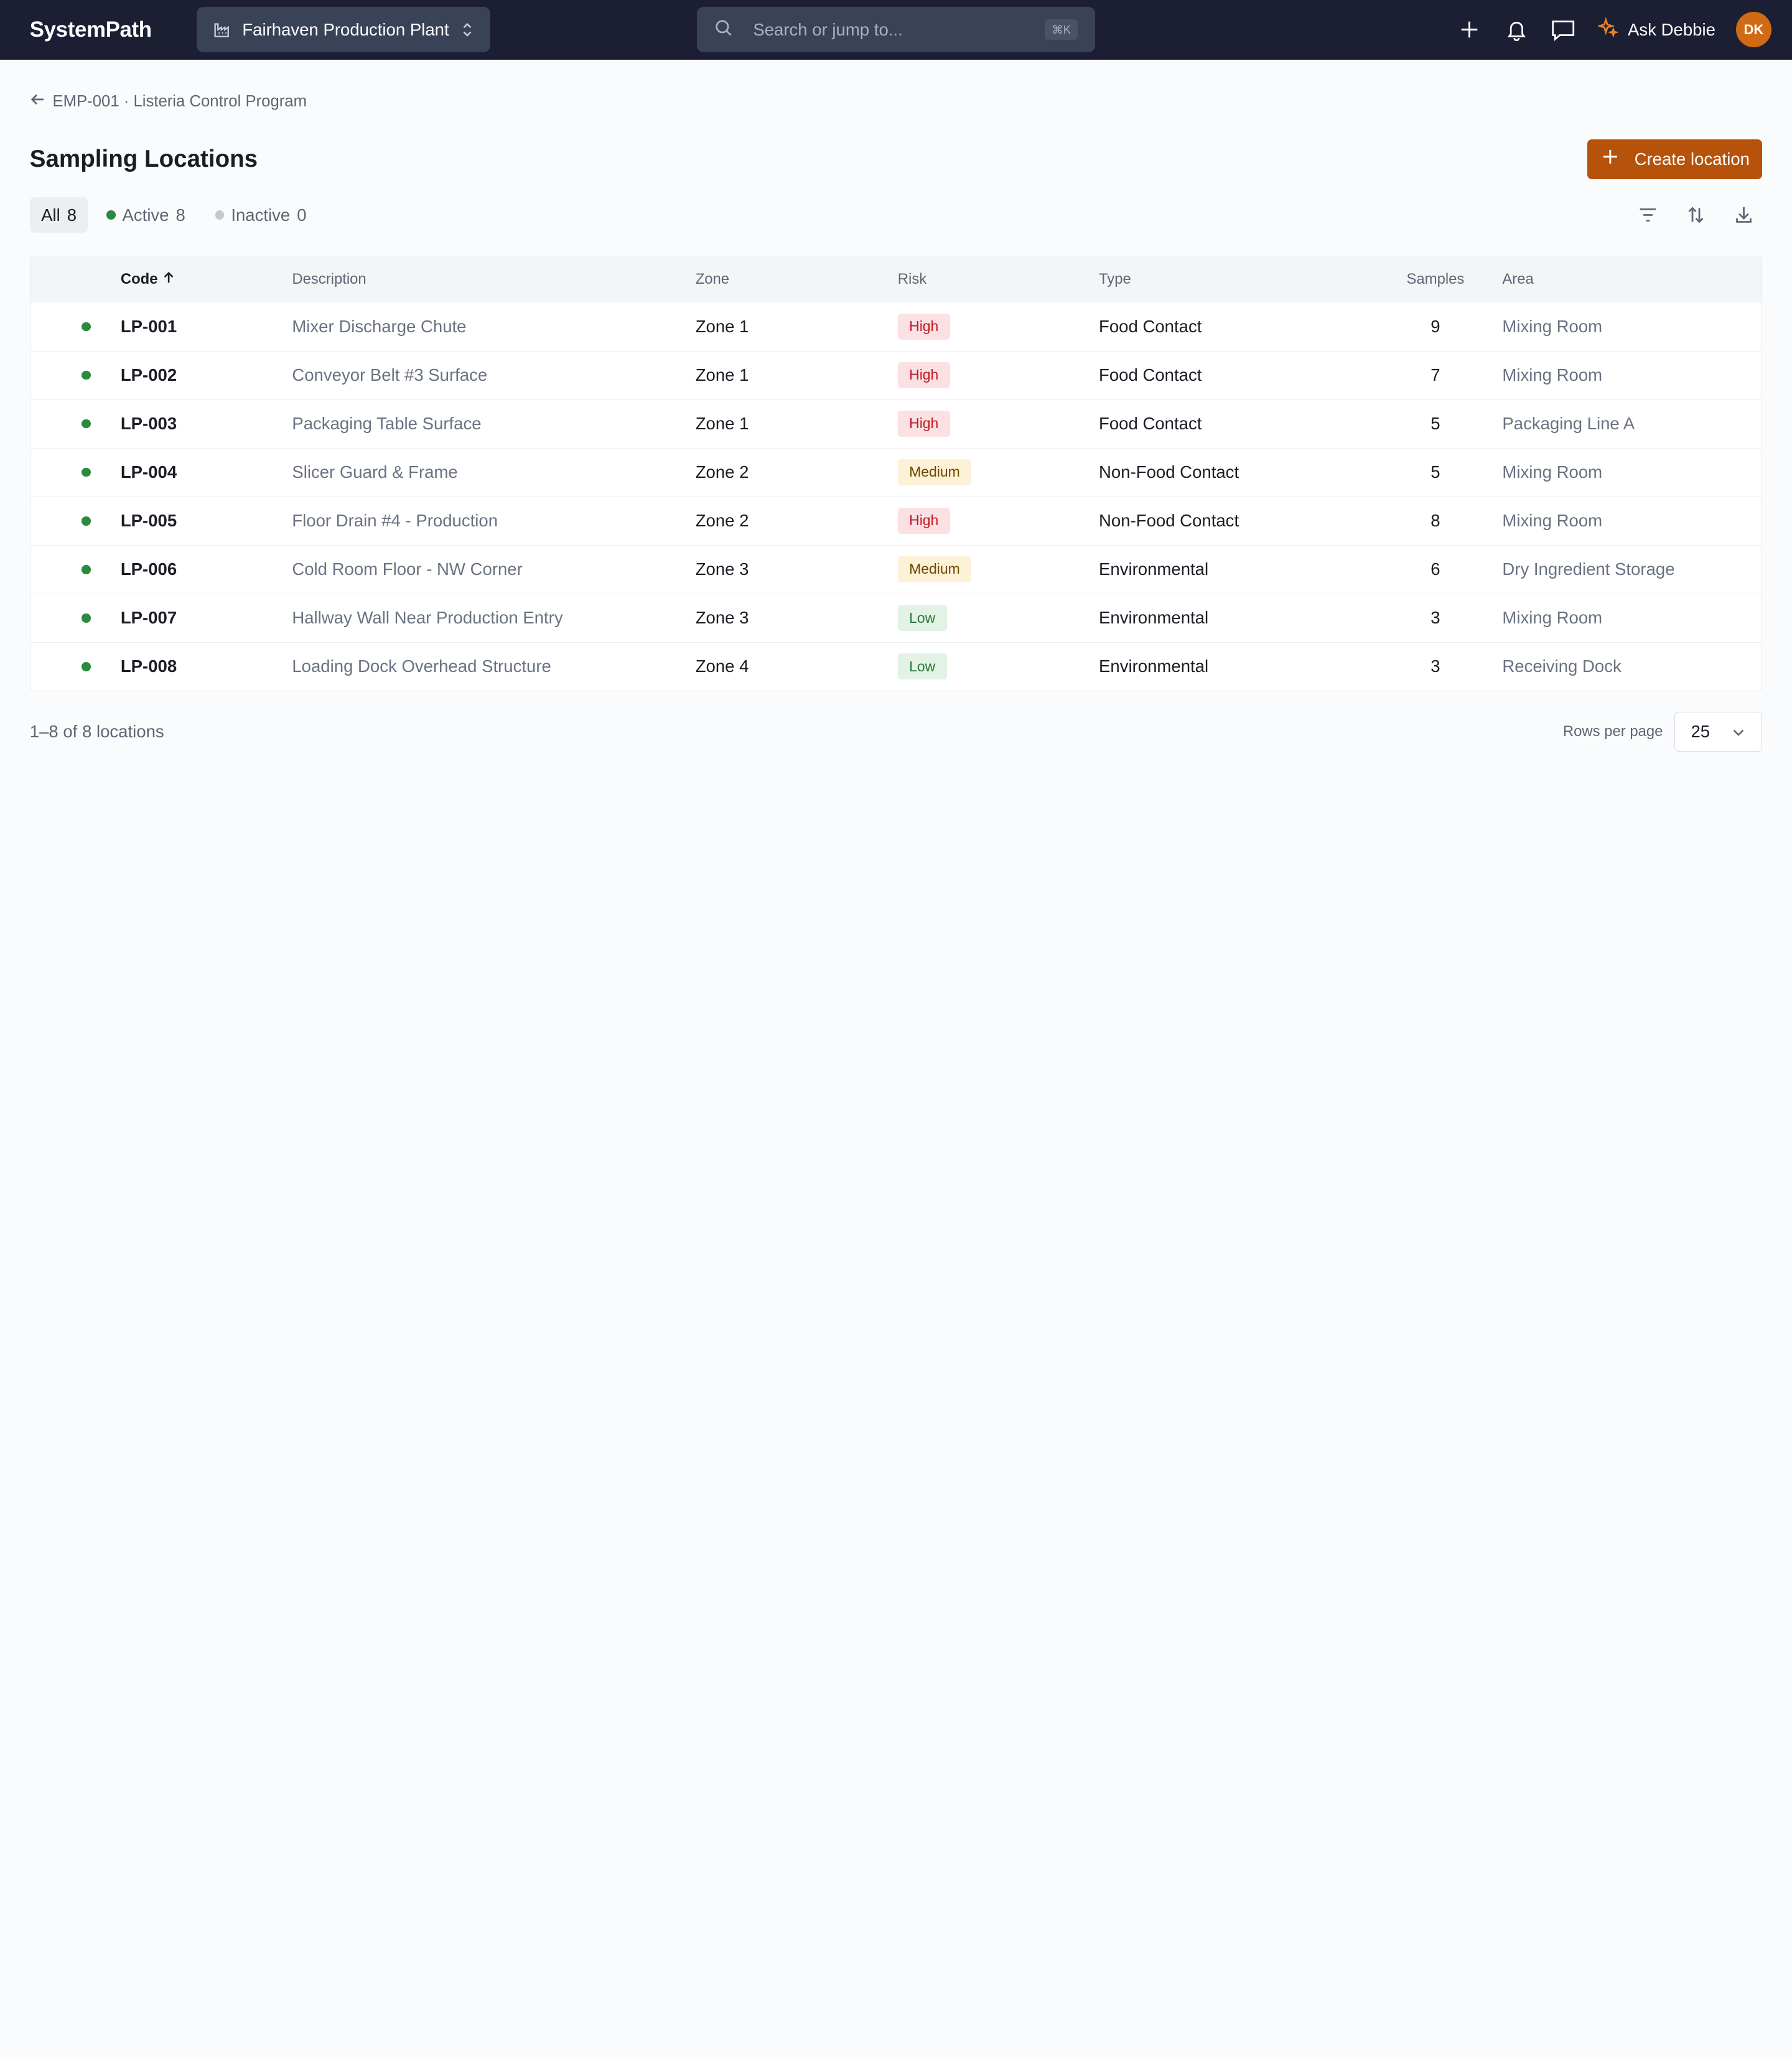 The height and width of the screenshot is (2057, 1792). I want to click on page-title: Sampling Locations, so click(143, 158).